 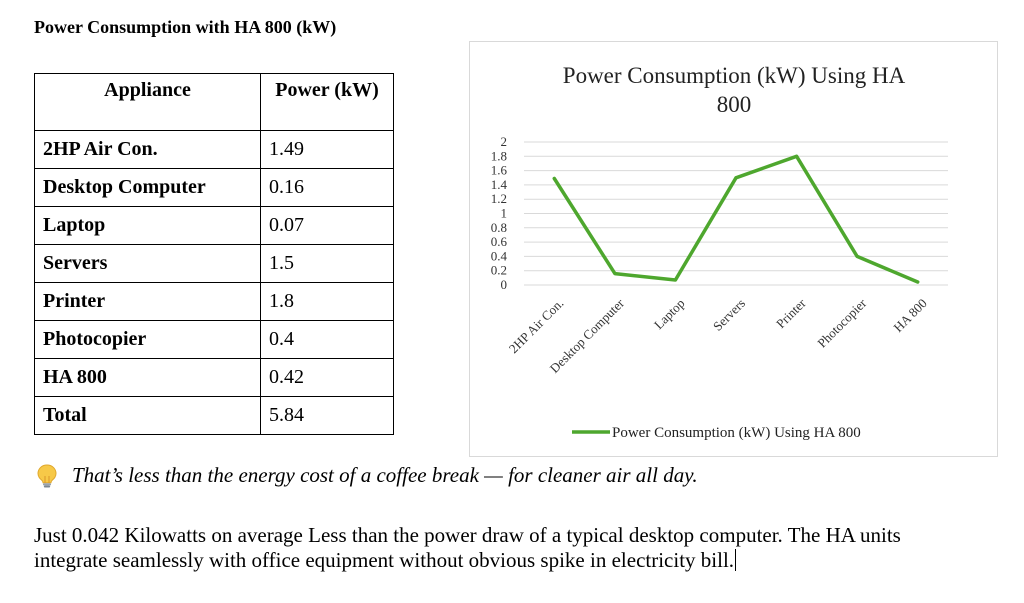 I want to click on y-tick-label: 1, so click(x=504, y=213).